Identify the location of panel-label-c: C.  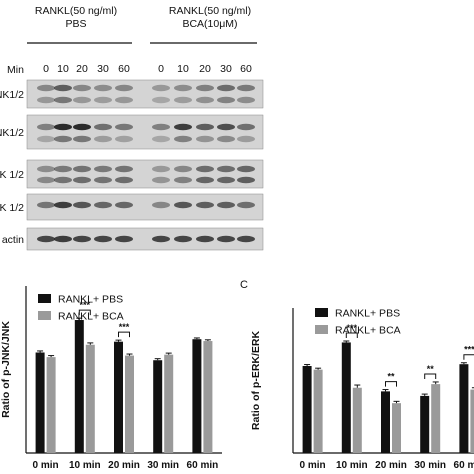
(244, 285).